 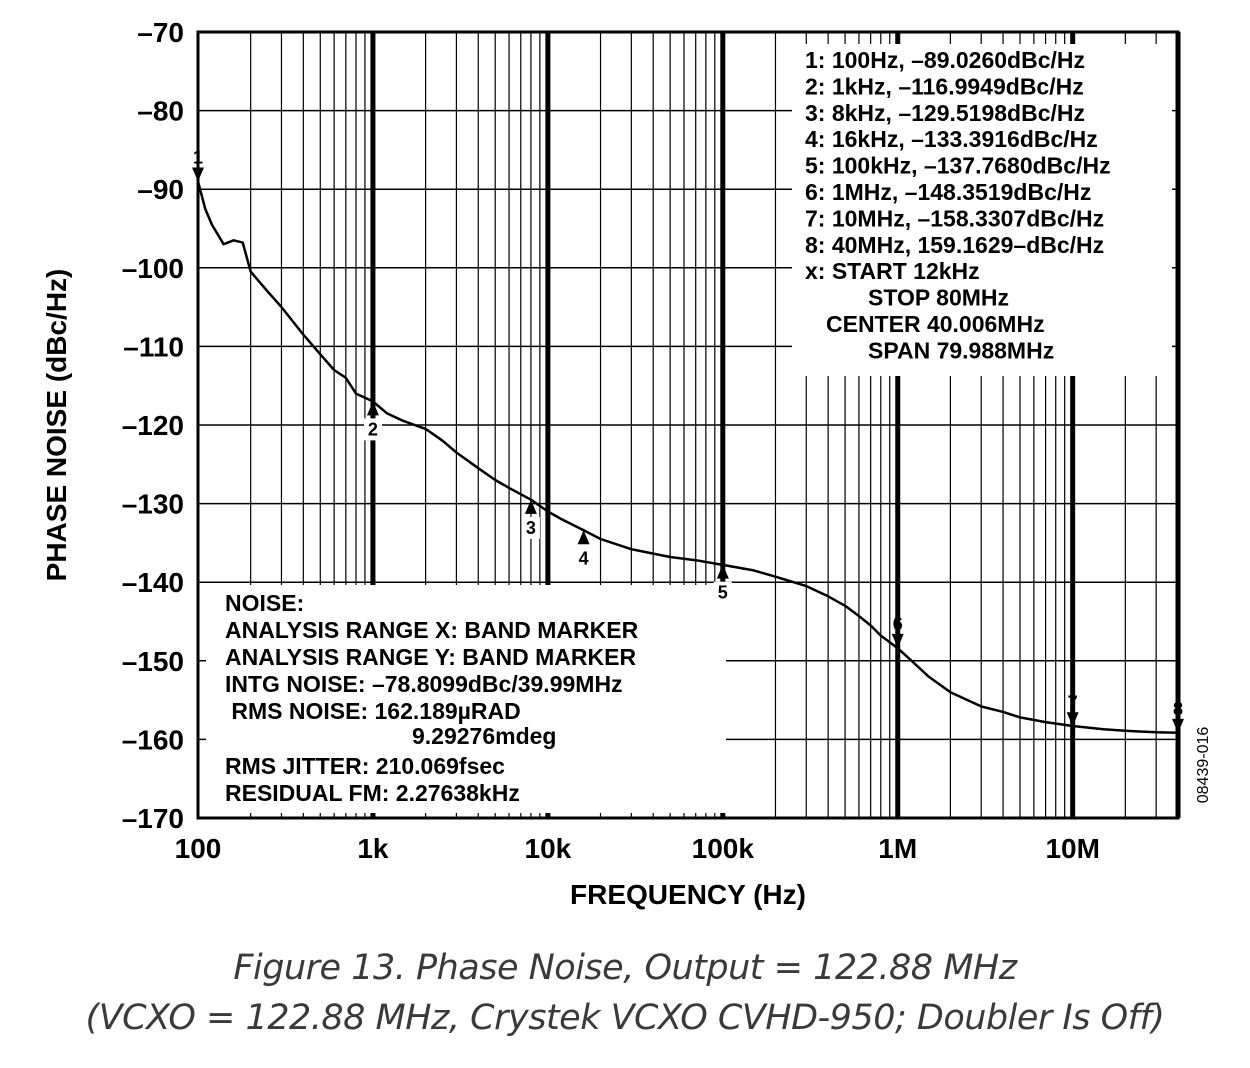 What do you see at coordinates (1073, 702) in the screenshot?
I see `marker-label: 7` at bounding box center [1073, 702].